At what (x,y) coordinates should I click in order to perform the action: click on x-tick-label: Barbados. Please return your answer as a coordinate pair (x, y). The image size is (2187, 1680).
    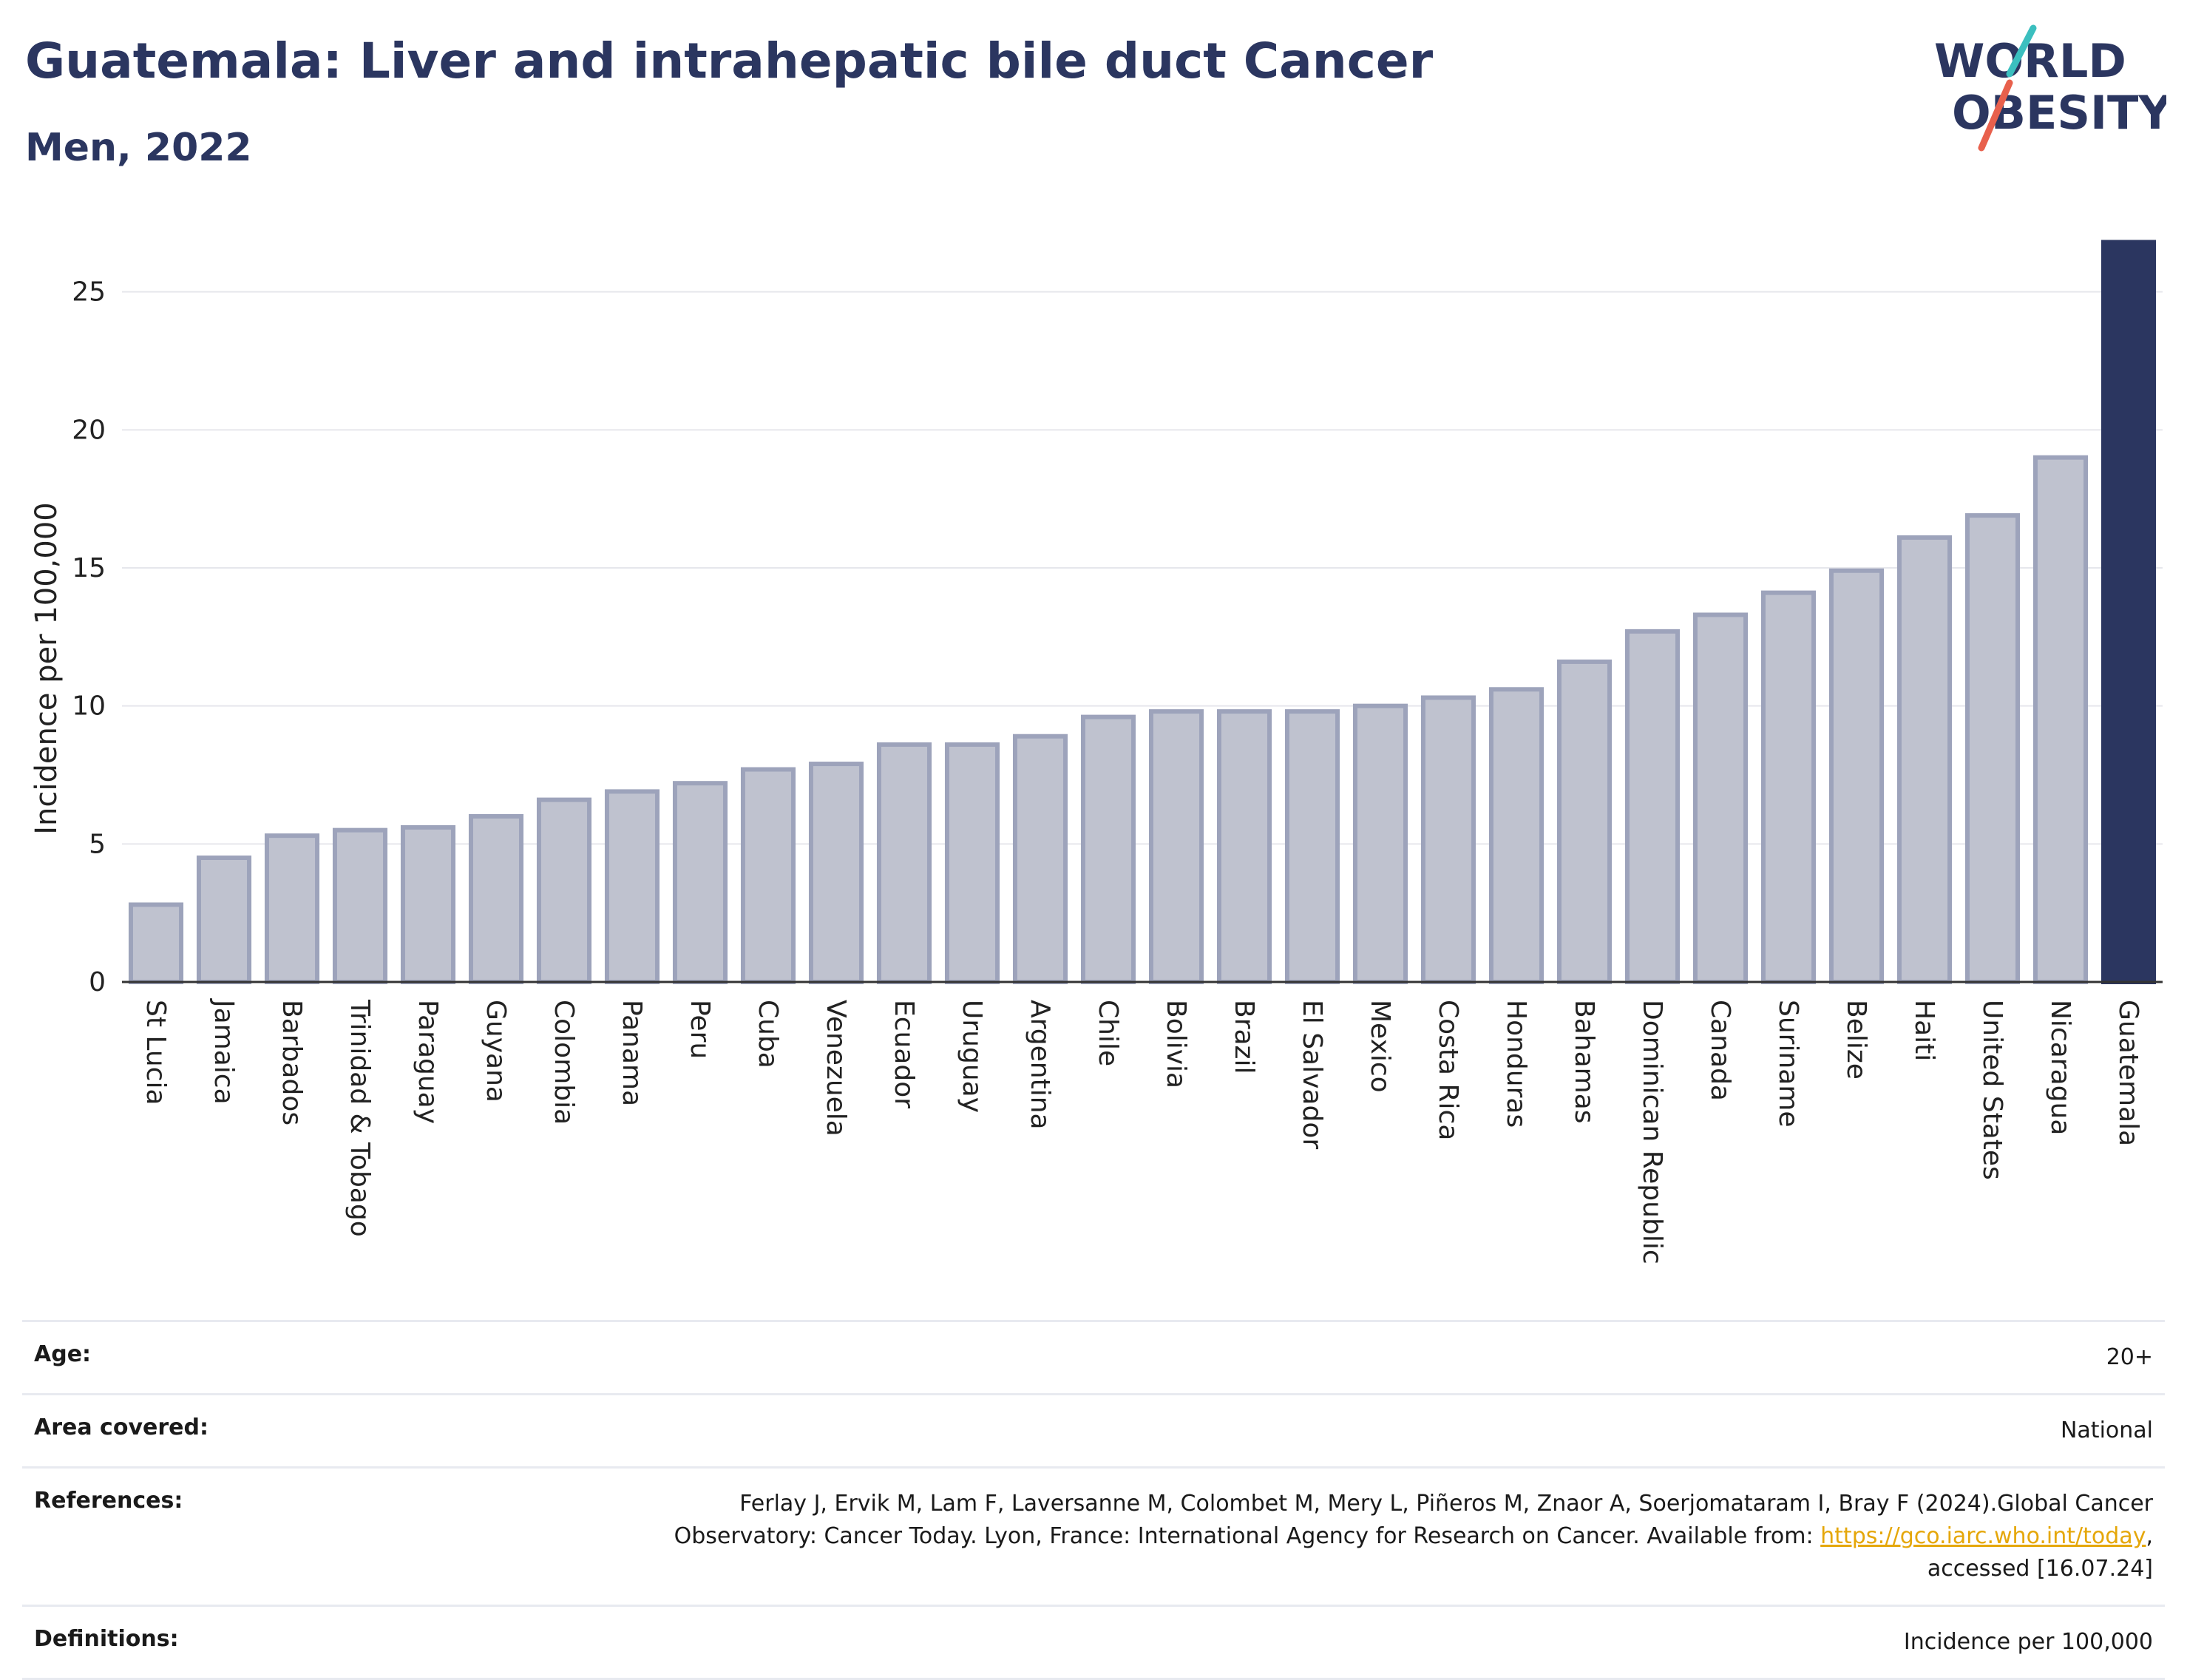
    Looking at the image, I should click on (292, 1062).